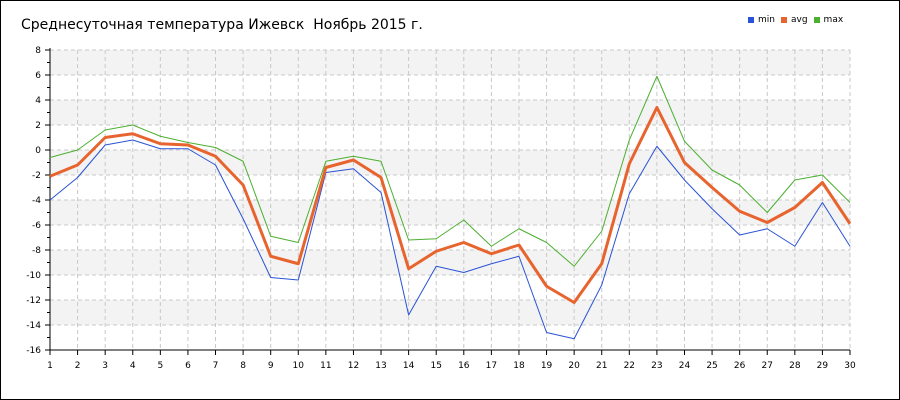 The width and height of the screenshot is (900, 400). I want to click on x-tick-label: 24, so click(685, 366).